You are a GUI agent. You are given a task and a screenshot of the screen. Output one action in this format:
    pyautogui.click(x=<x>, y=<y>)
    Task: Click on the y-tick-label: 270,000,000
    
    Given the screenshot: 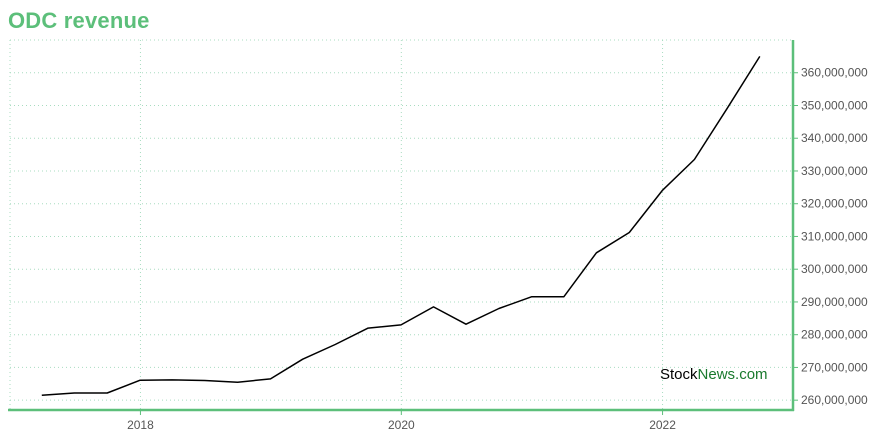 What is the action you would take?
    pyautogui.click(x=834, y=367)
    